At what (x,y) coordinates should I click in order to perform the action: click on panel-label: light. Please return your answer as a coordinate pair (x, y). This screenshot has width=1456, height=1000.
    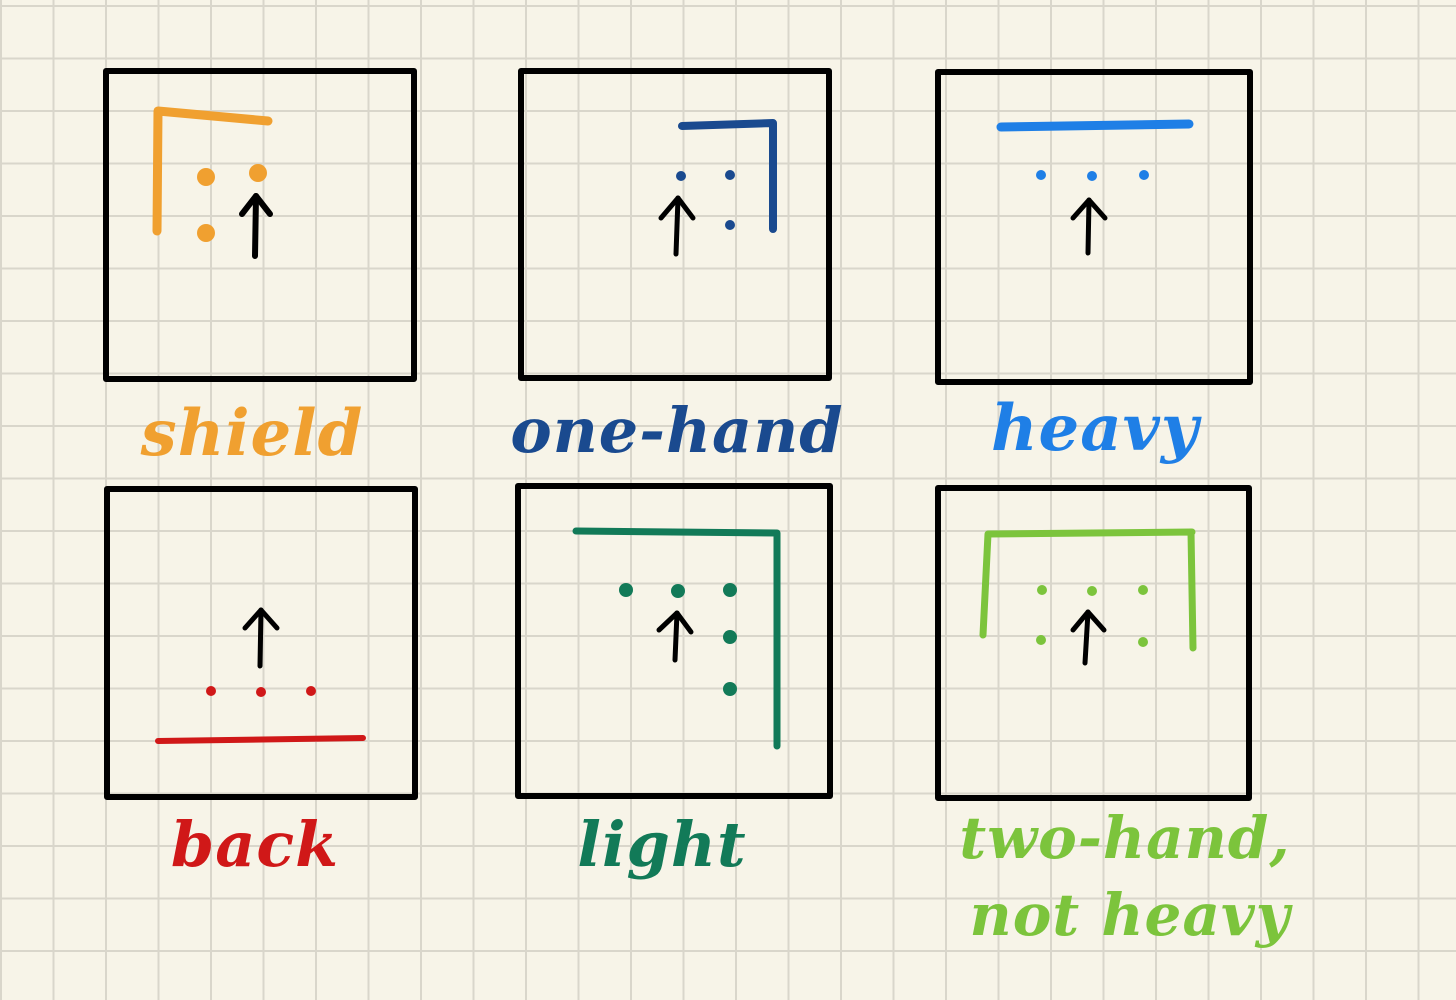
    Looking at the image, I should click on (661, 844).